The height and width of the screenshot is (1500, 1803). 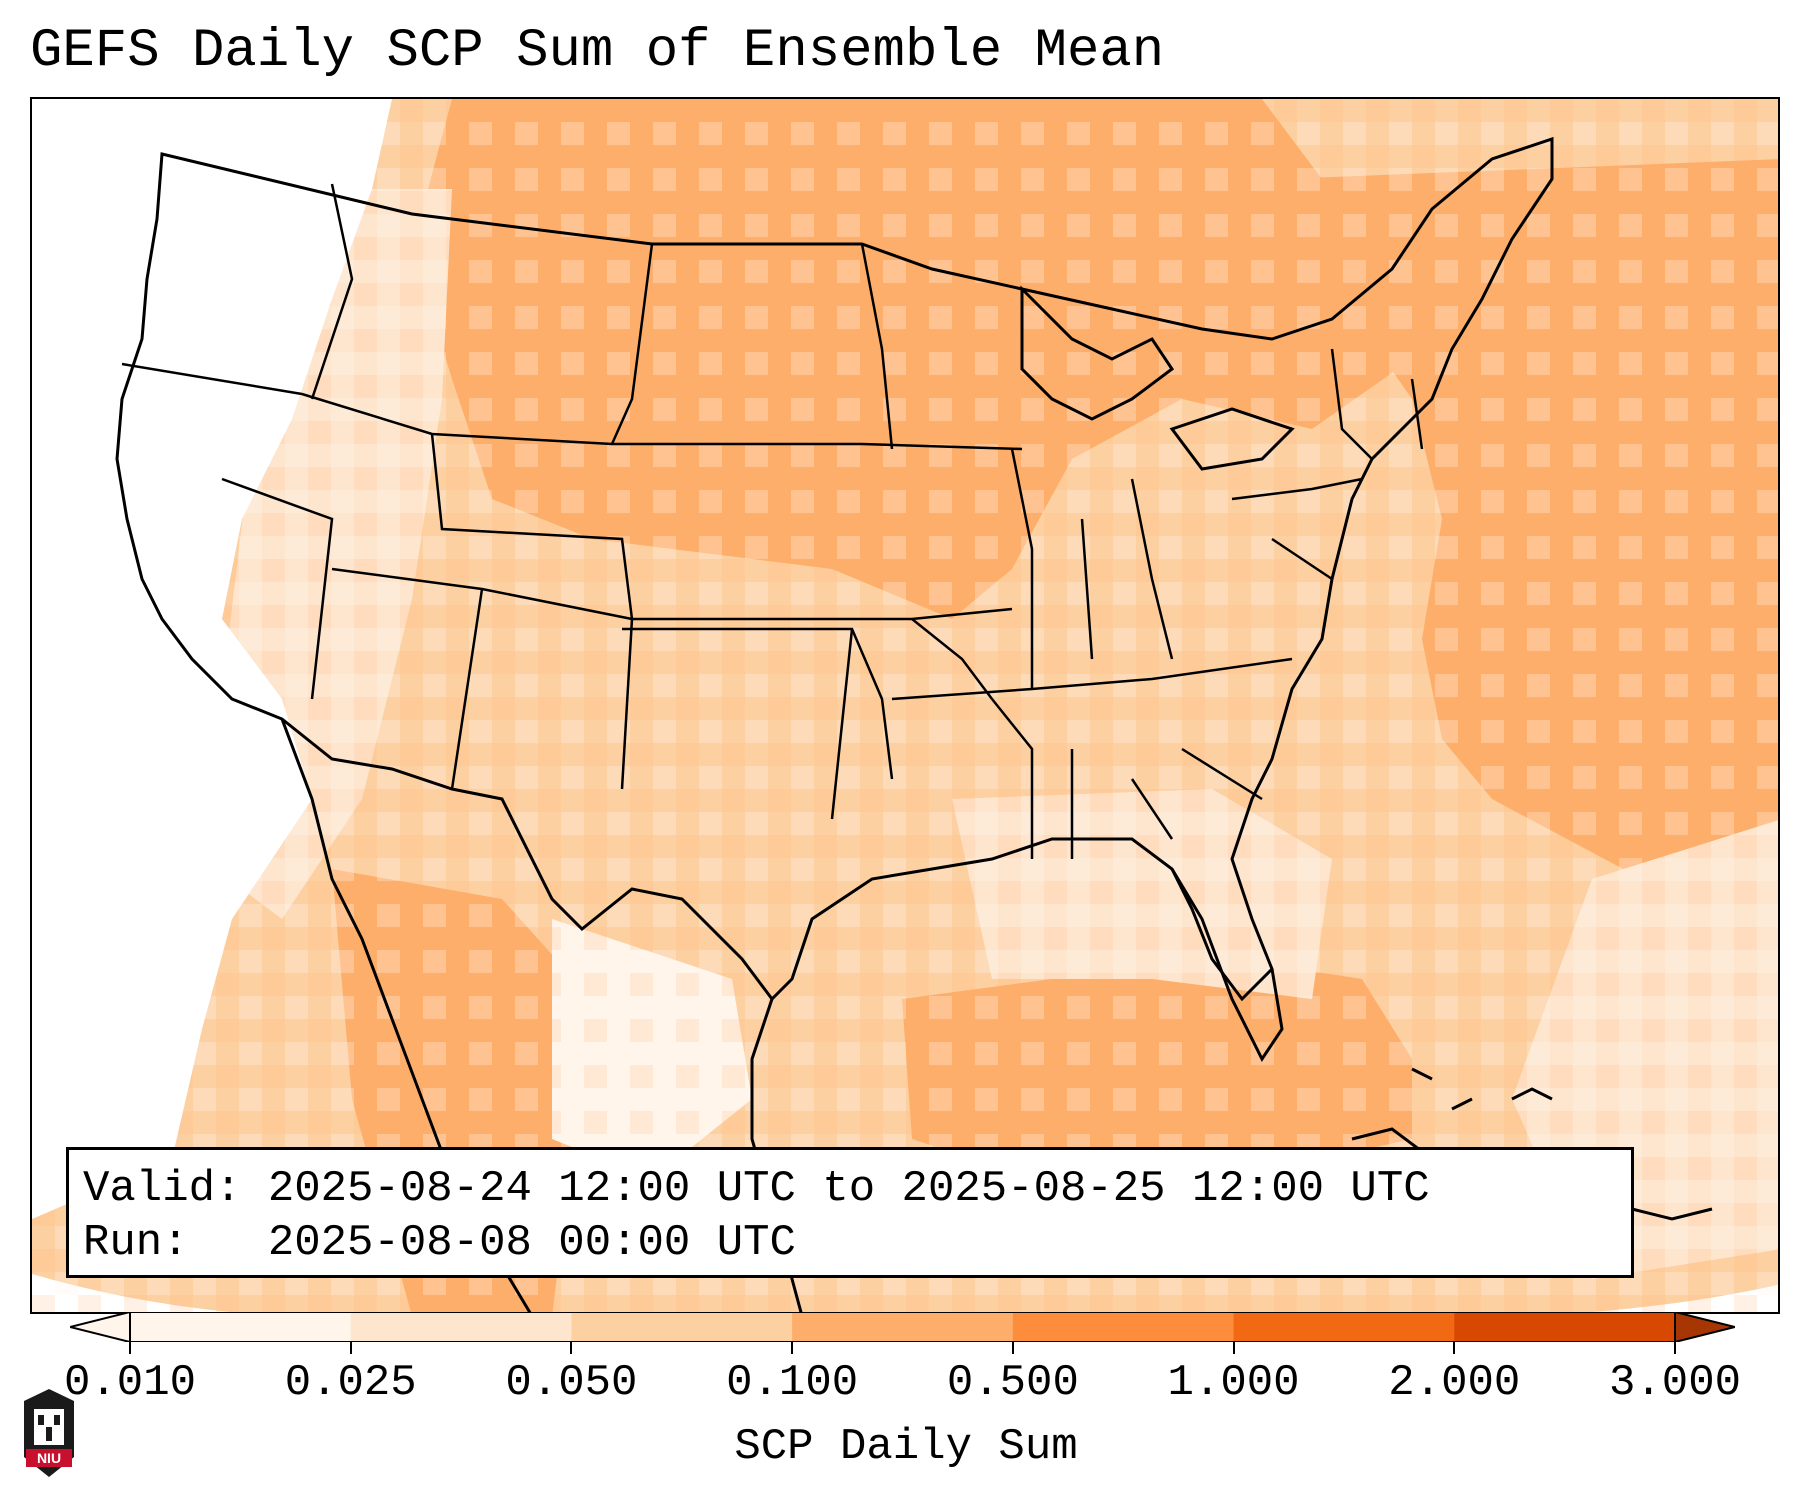 What do you see at coordinates (1233, 1383) in the screenshot?
I see `colorbar-tick-label: 1.000` at bounding box center [1233, 1383].